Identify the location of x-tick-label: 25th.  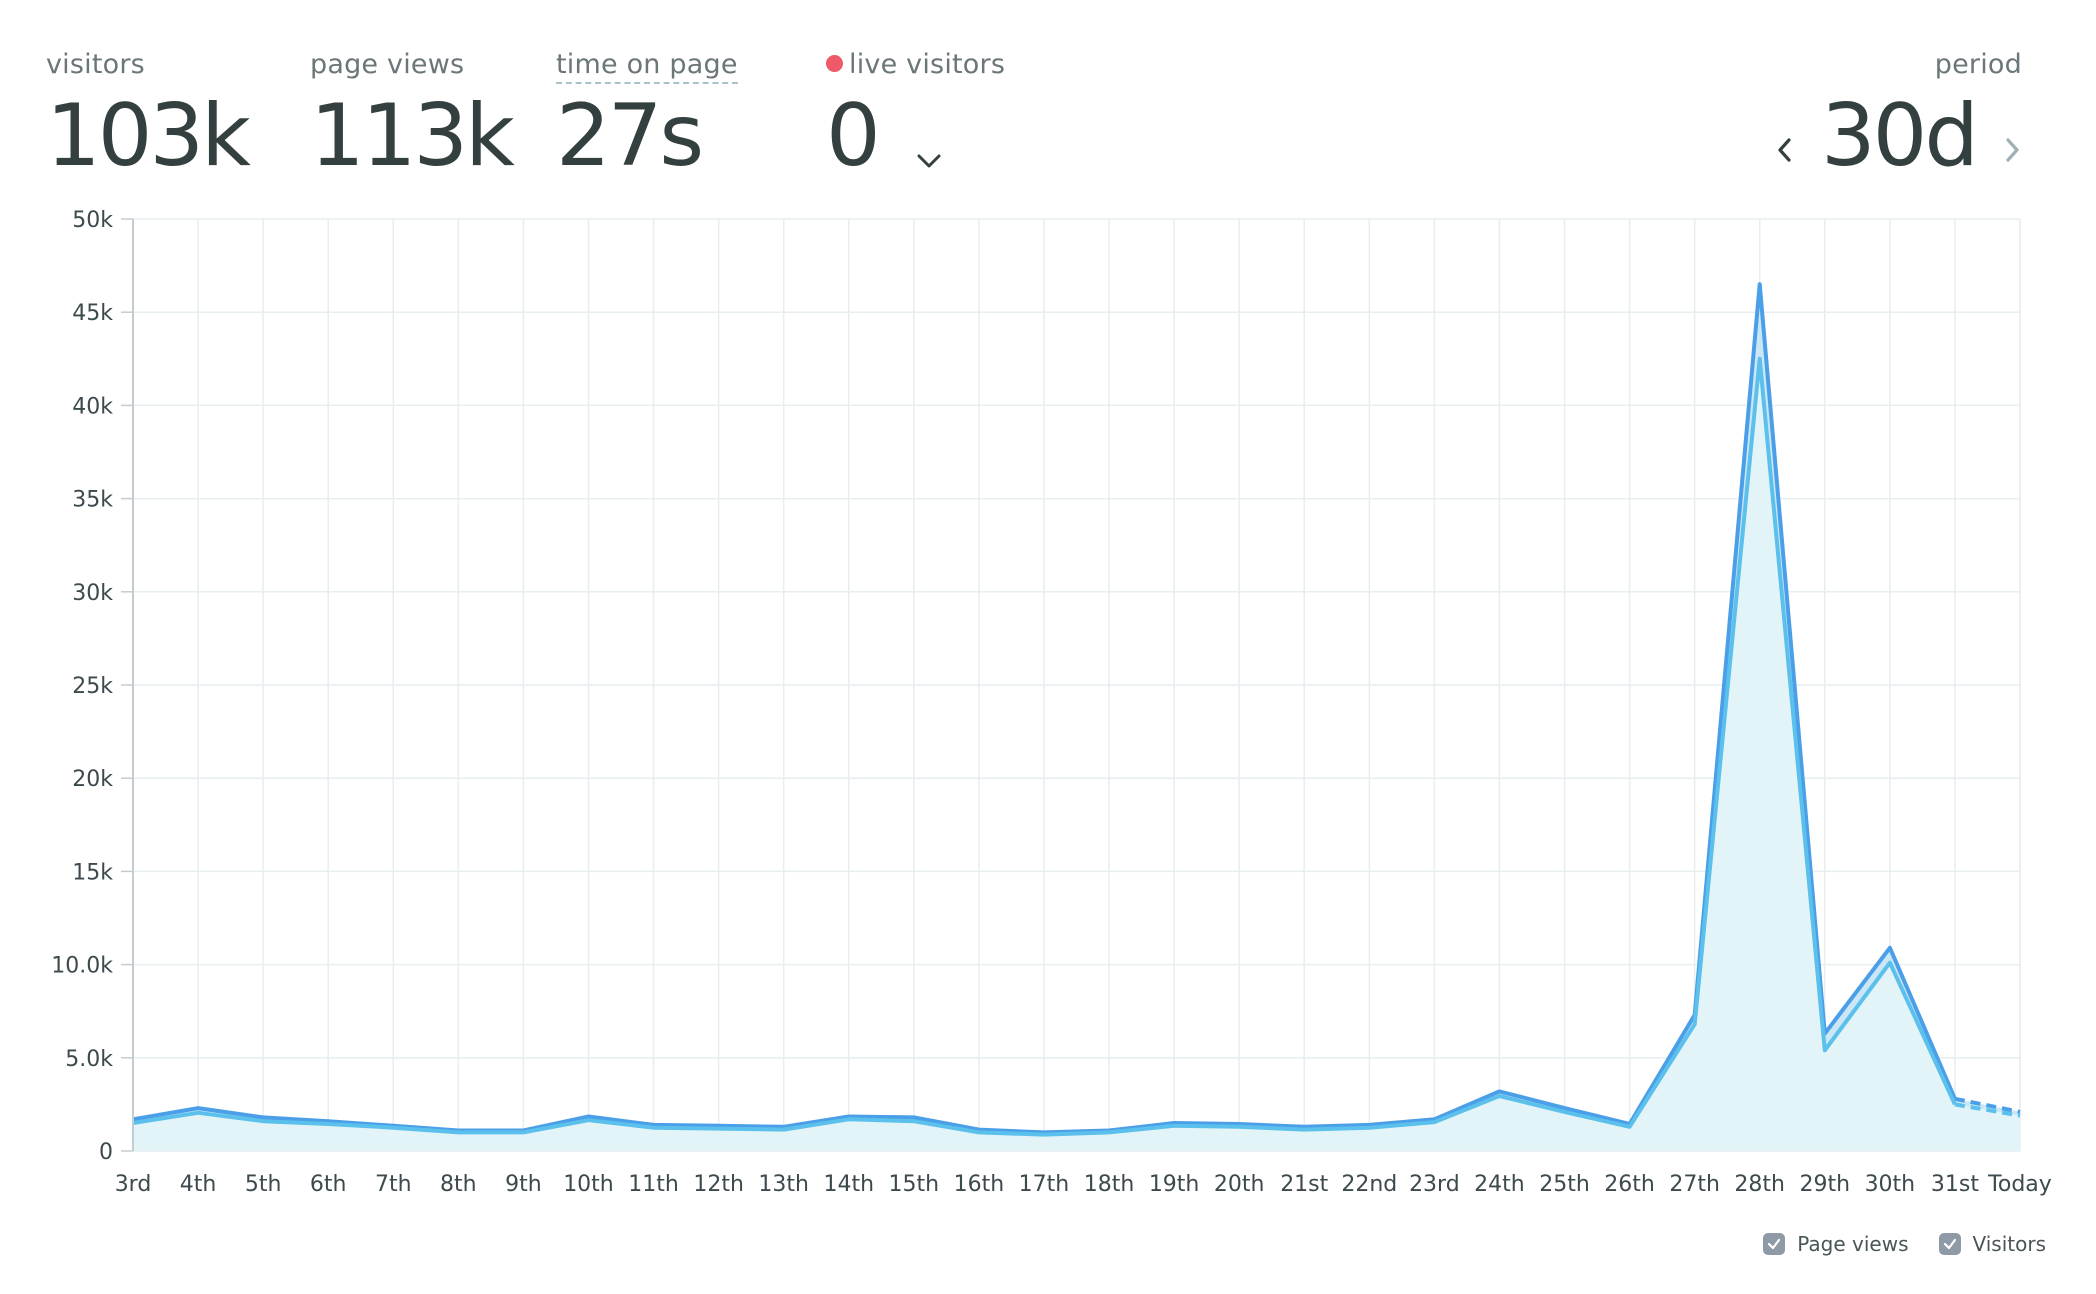
(1564, 1184).